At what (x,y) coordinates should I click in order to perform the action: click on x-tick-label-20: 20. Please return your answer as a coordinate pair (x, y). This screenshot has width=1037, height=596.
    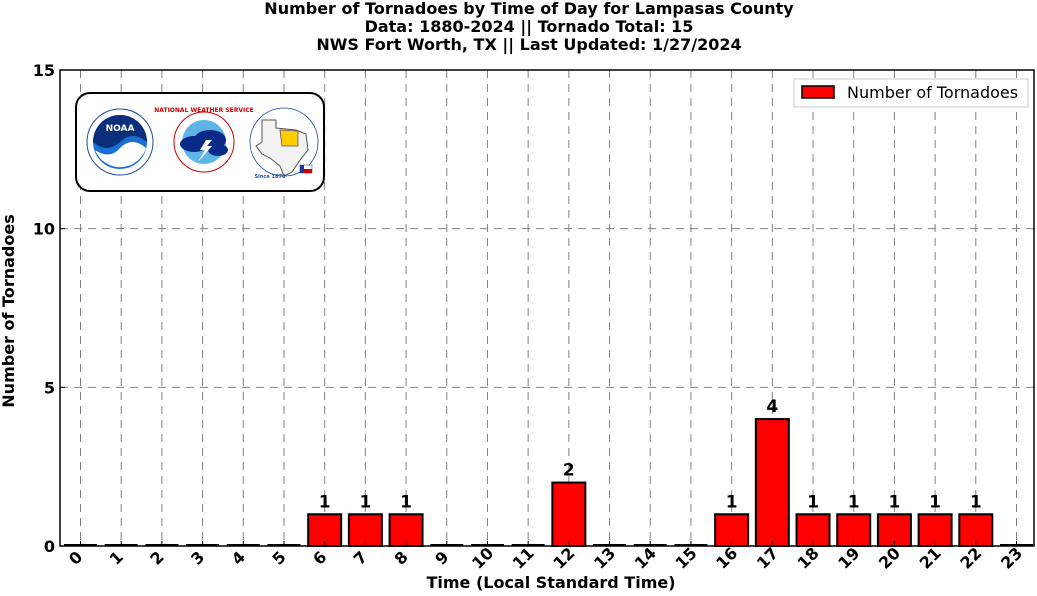
    Looking at the image, I should click on (889, 558).